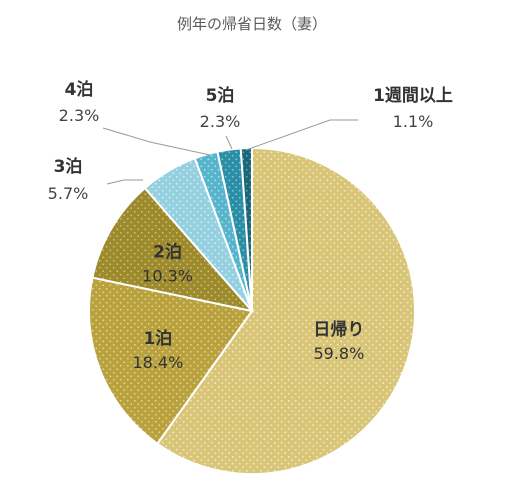 The height and width of the screenshot is (493, 505). Describe the element at coordinates (157, 362) in the screenshot. I see `slice-label-value: 18.4%` at that location.